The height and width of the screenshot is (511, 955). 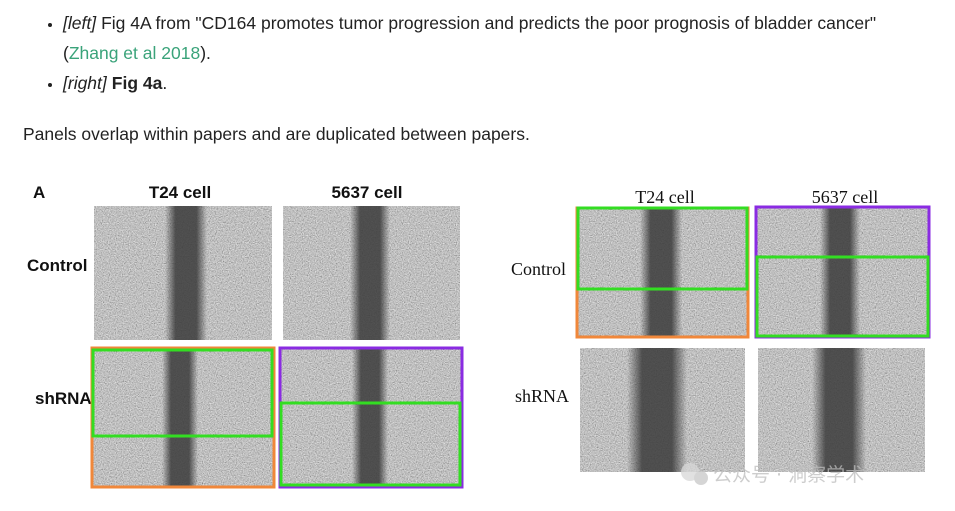 What do you see at coordinates (137, 83) in the screenshot?
I see `bullet-bold: Fig 4a` at bounding box center [137, 83].